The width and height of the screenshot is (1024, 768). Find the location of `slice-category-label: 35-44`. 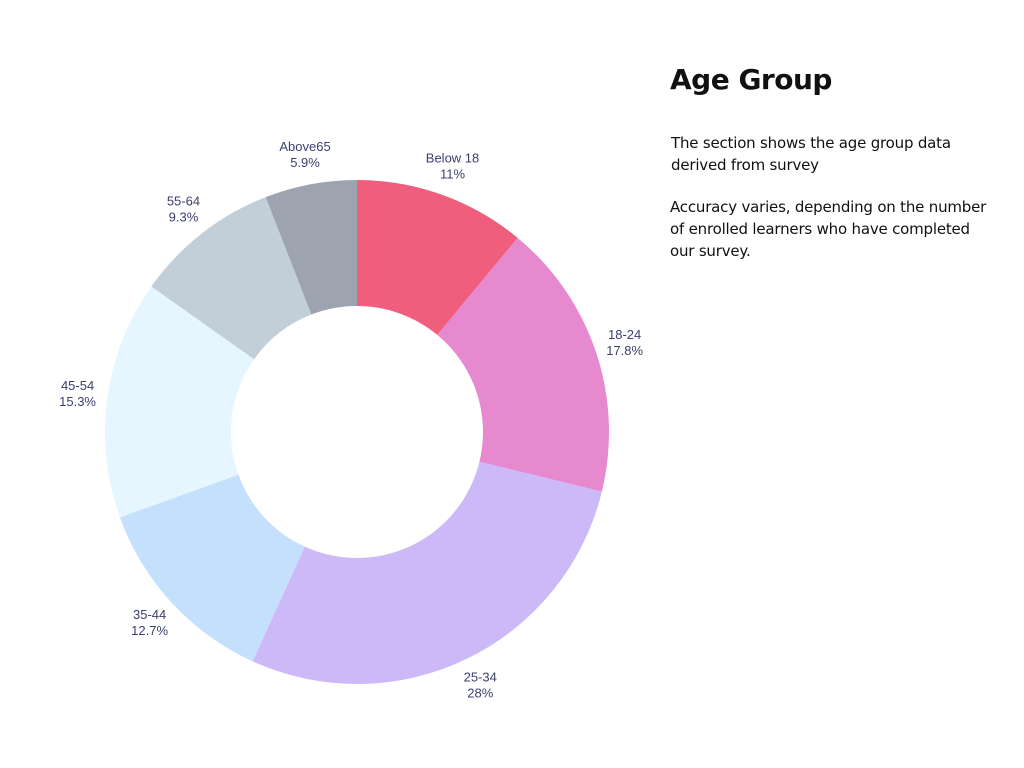

slice-category-label: 35-44 is located at coordinates (149, 614).